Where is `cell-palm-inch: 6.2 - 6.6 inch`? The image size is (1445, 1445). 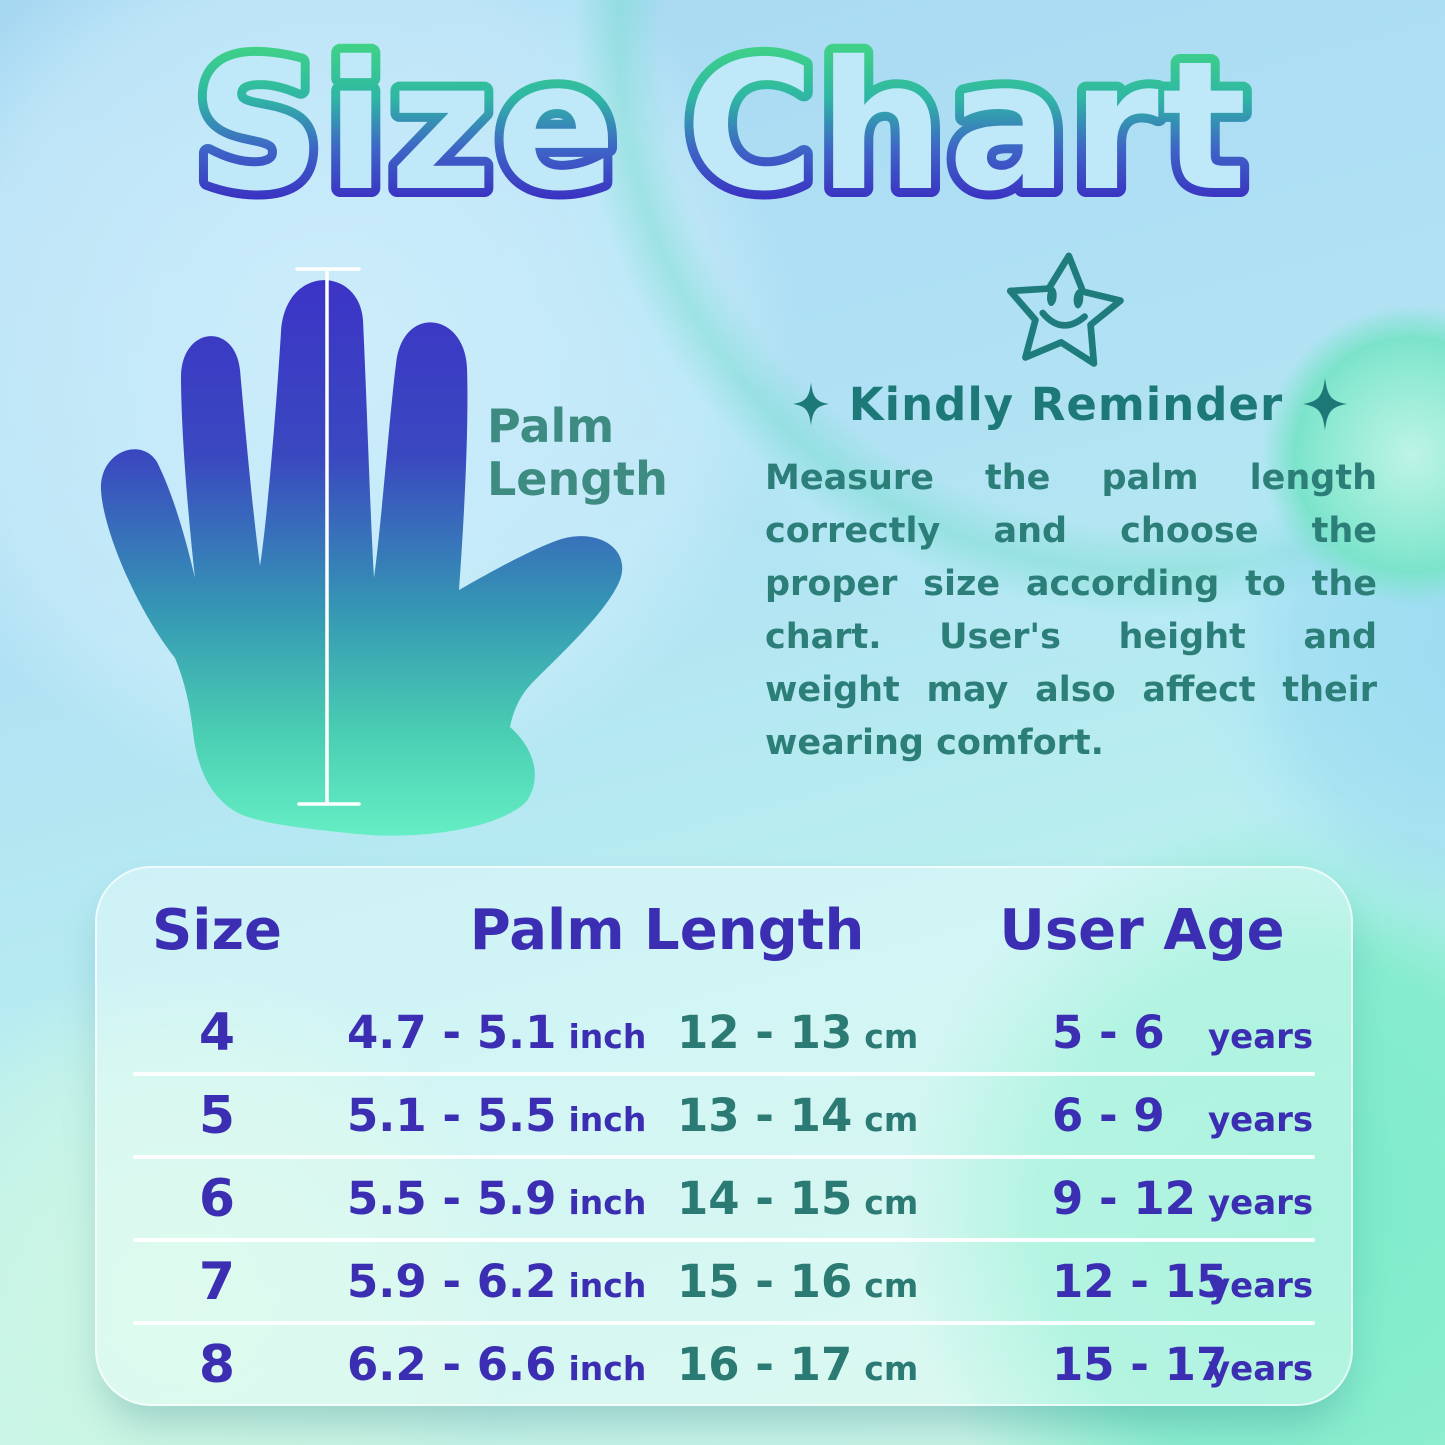 cell-palm-inch: 6.2 - 6.6 inch is located at coordinates (497, 1364).